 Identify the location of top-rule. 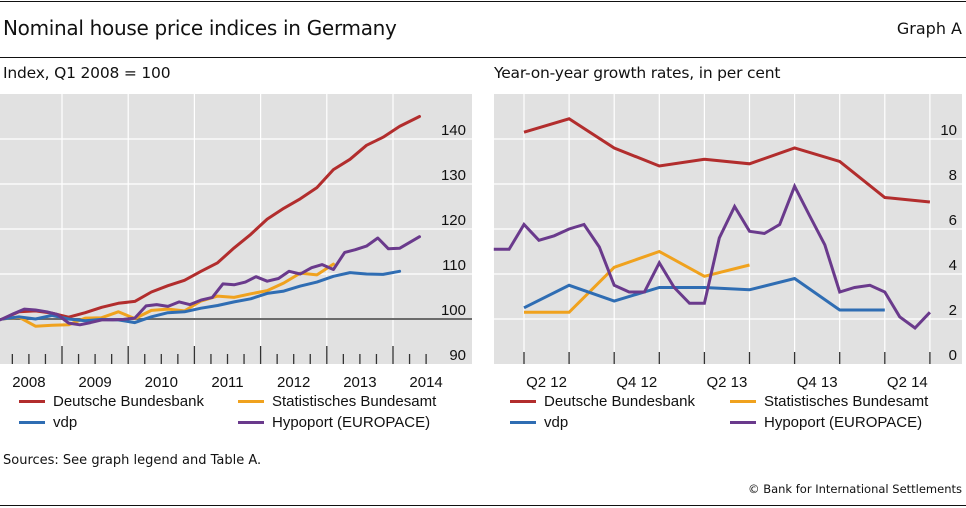
(483, 1).